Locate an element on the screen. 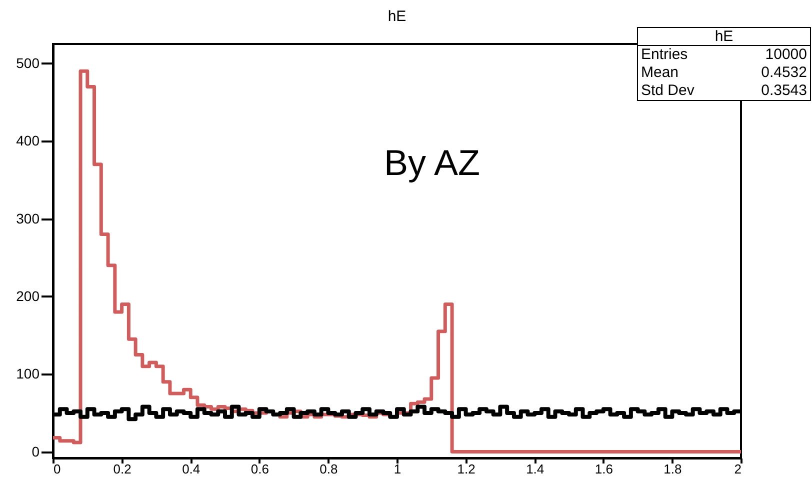 This screenshot has width=812, height=480. x-tick-label: 1.4 is located at coordinates (535, 469).